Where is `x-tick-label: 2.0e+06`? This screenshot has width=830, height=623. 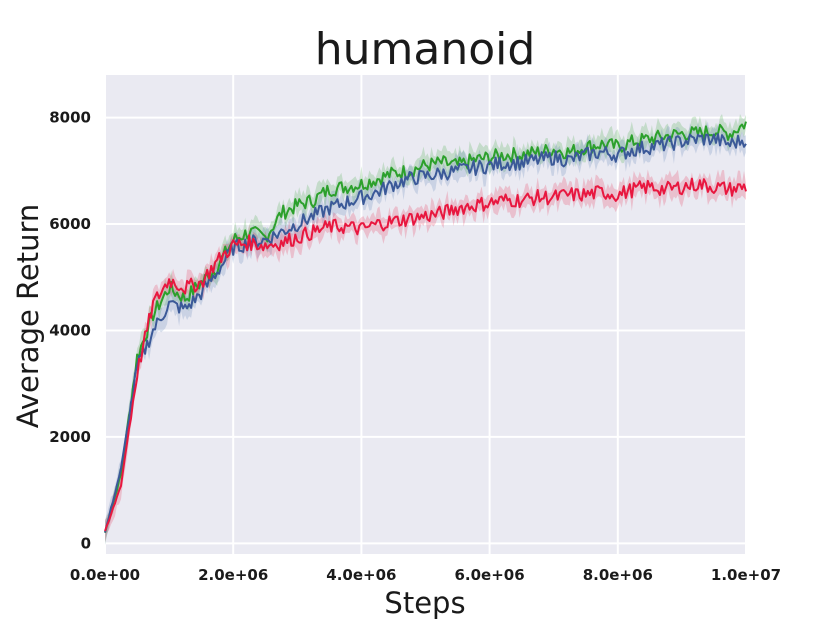
x-tick-label: 2.0e+06 is located at coordinates (233, 575).